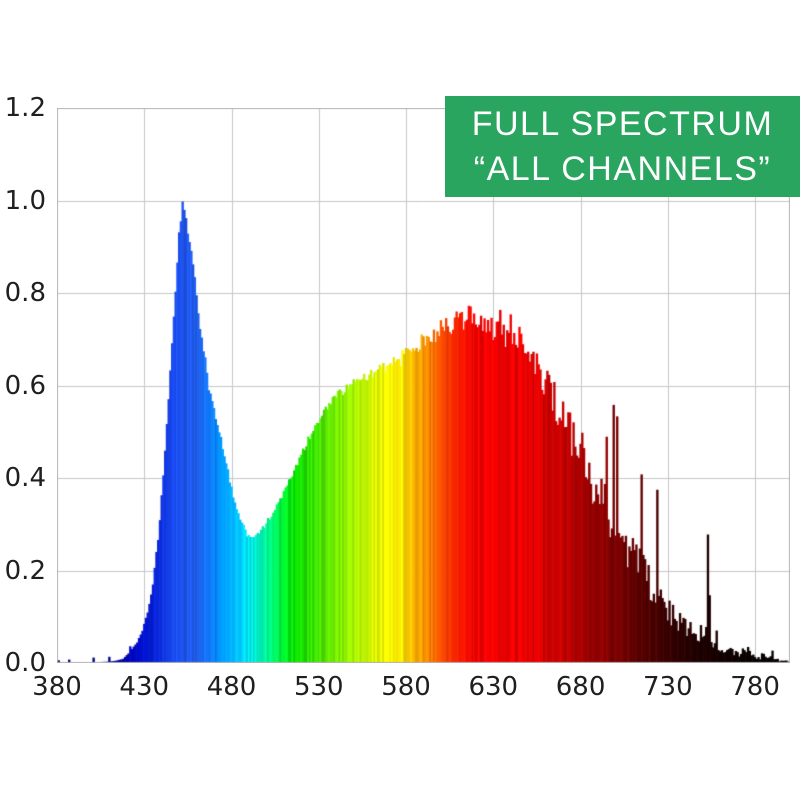  What do you see at coordinates (231, 687) in the screenshot?
I see `x-axis-tick-label: 480` at bounding box center [231, 687].